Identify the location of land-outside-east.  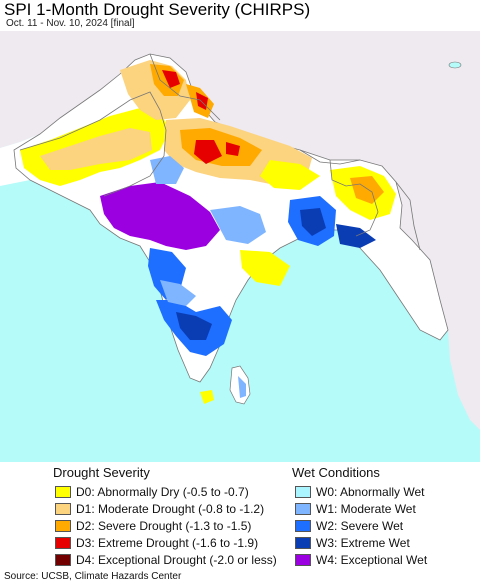
(455, 335).